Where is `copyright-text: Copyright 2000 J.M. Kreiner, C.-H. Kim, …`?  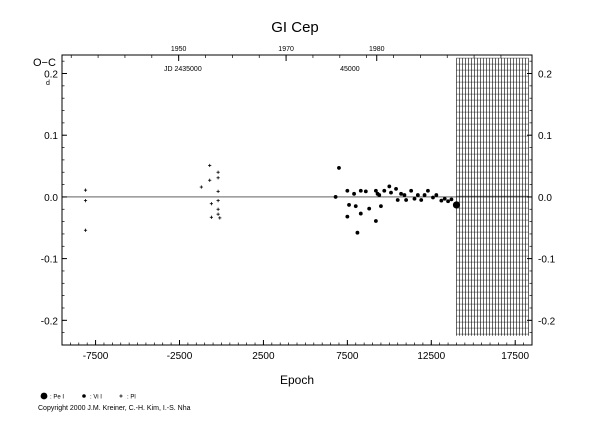
copyright-text: Copyright 2000 J.M. Kreiner, C.-H. Kim, … is located at coordinates (114, 408).